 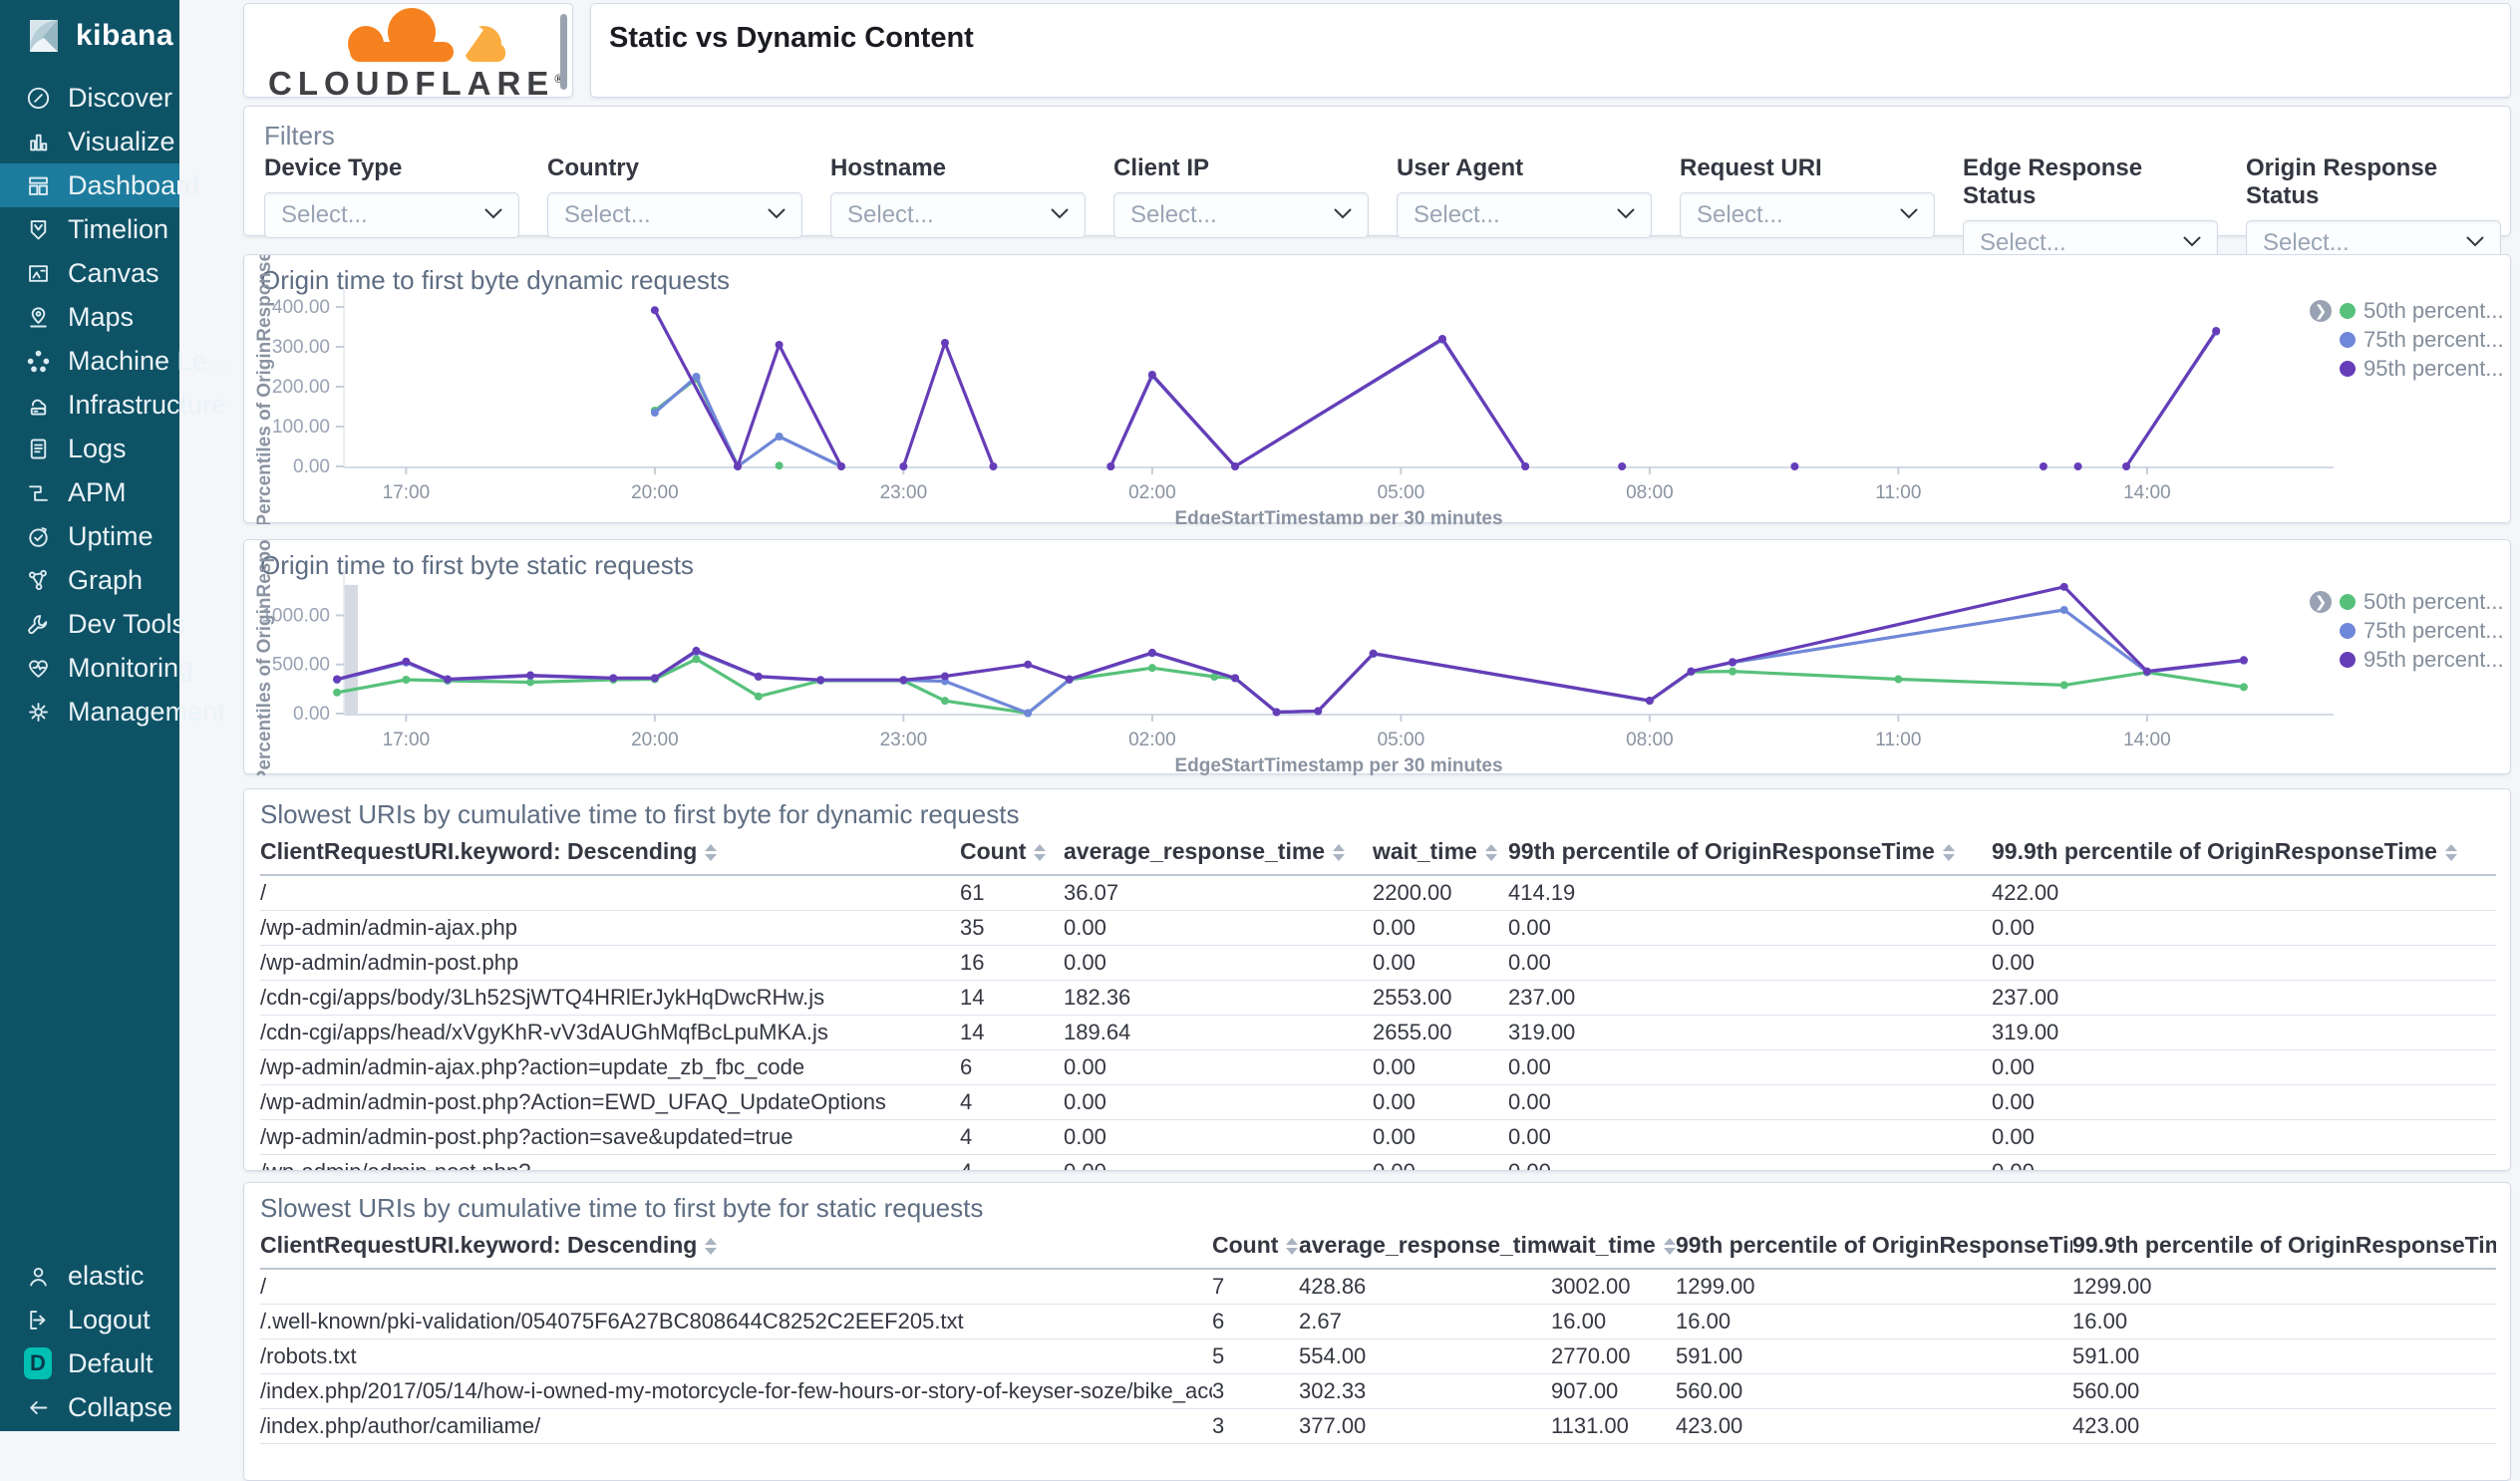 I want to click on legend-spacer, so click(x=2321, y=660).